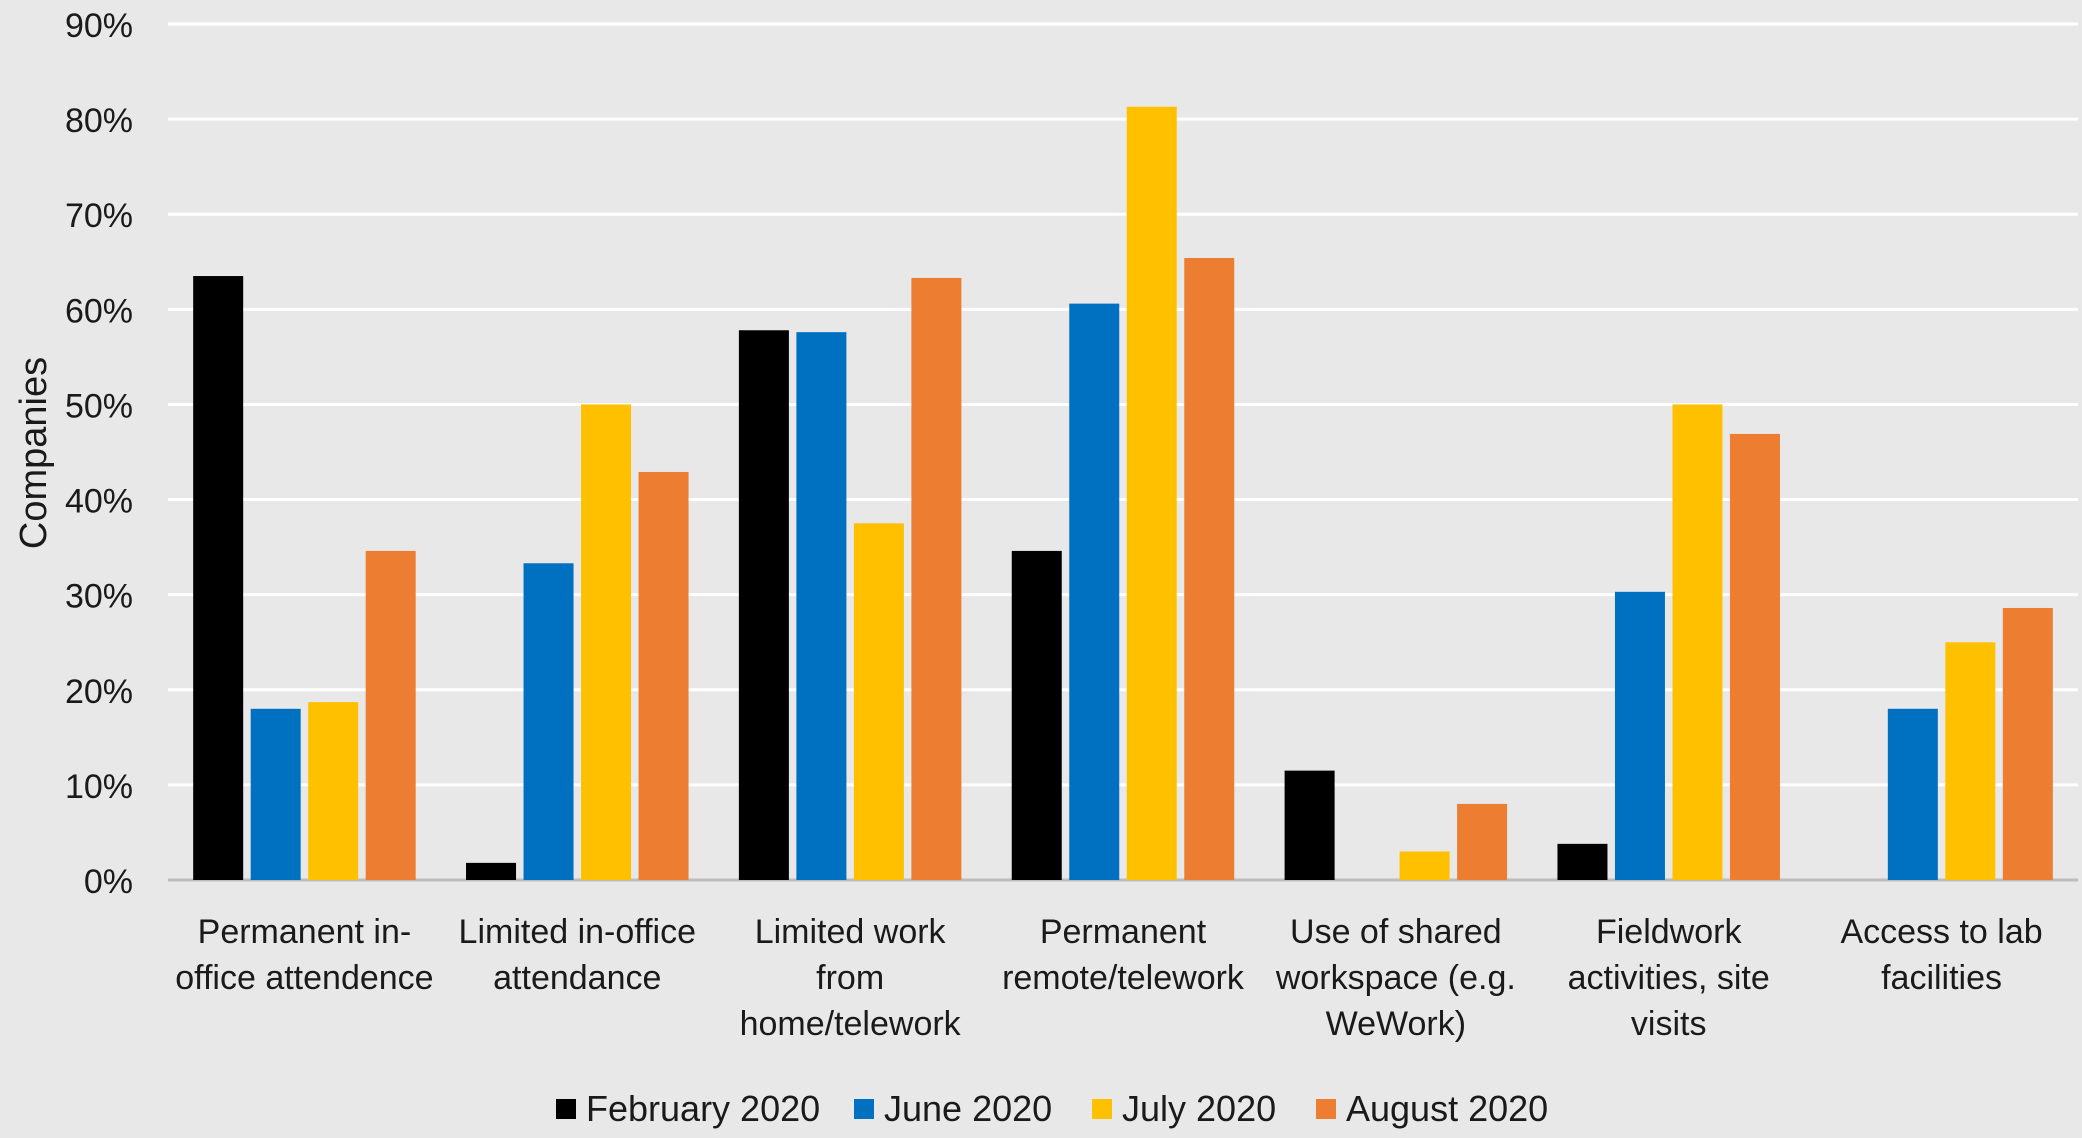  Describe the element at coordinates (1941, 955) in the screenshot. I see `x-category-label: Access to lab facilities` at that location.